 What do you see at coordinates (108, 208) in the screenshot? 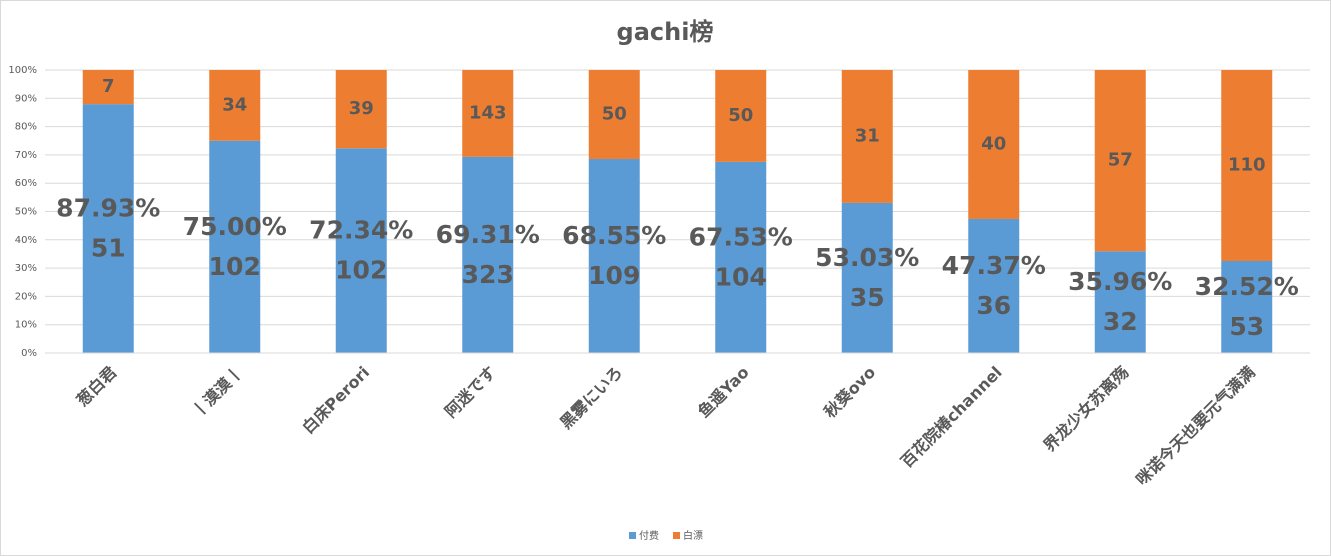
I see `share-label: 87.93%` at bounding box center [108, 208].